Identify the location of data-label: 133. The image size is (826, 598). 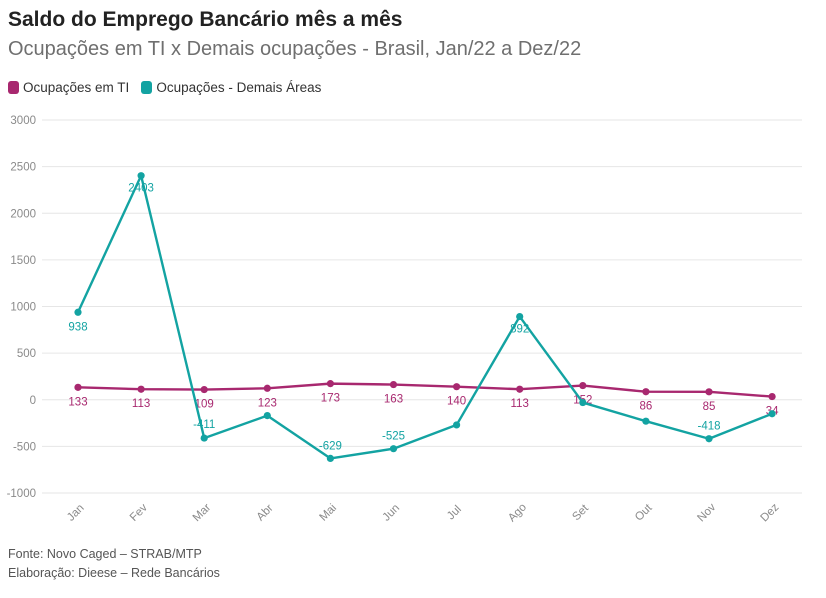
(77, 402).